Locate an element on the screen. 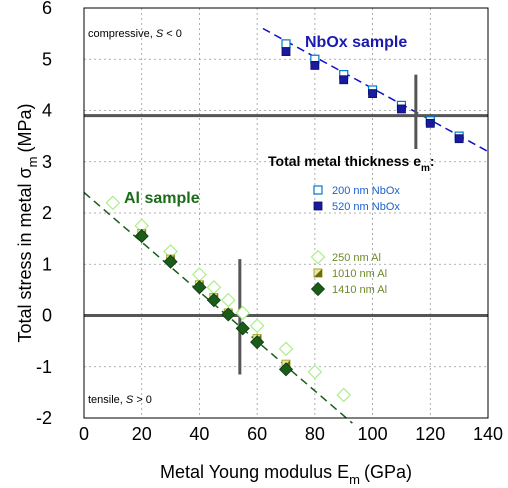  legend-nbox-label-0: 200 nm NbOx is located at coordinates (366, 191).